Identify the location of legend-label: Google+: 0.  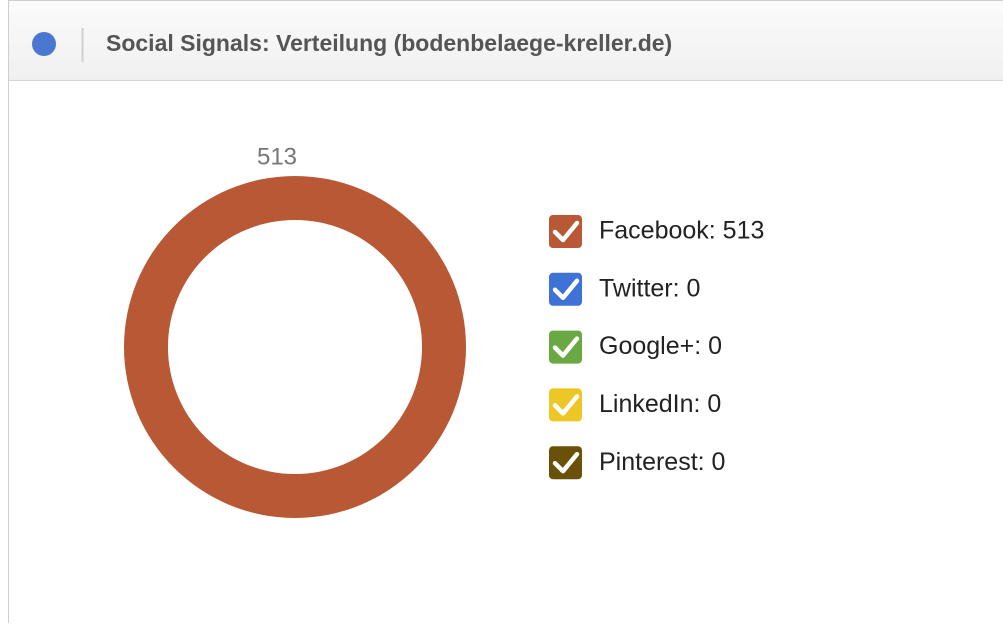
(660, 346).